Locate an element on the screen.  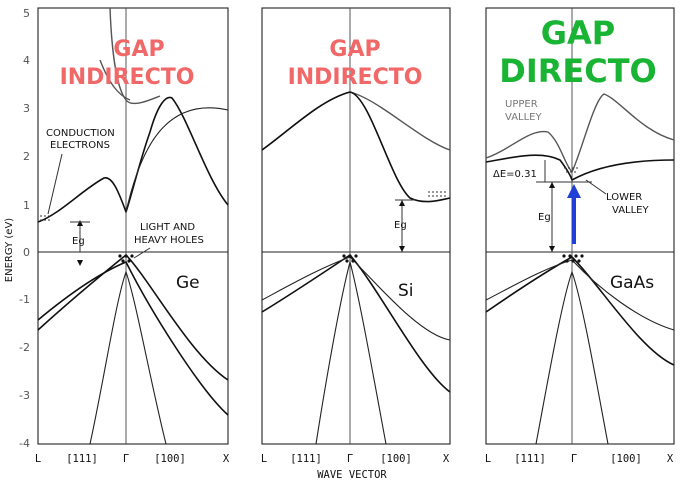
gaas-split-off-band is located at coordinates (572, 357).